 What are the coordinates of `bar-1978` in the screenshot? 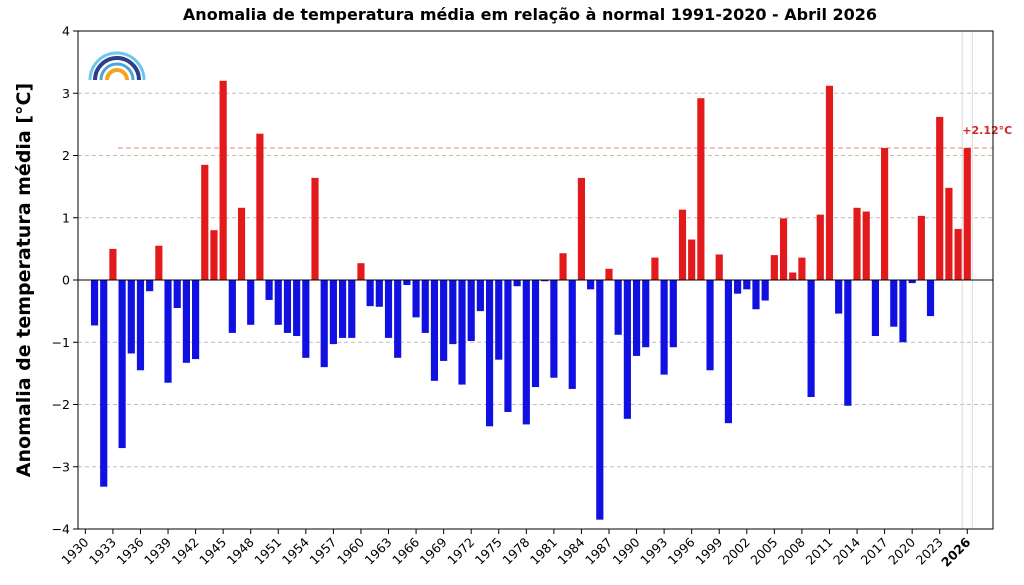 It's located at (526, 352).